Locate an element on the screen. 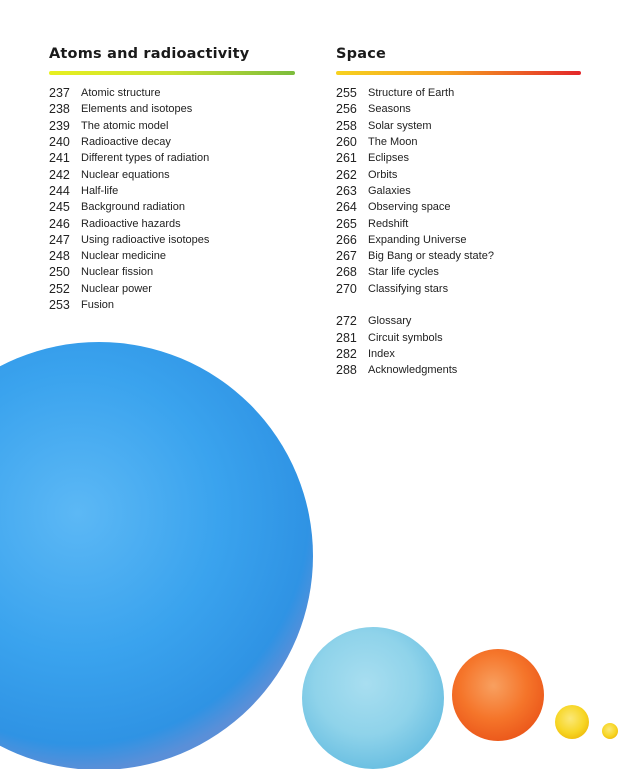 The width and height of the screenshot is (621, 769). page-number: 241 is located at coordinates (59, 158).